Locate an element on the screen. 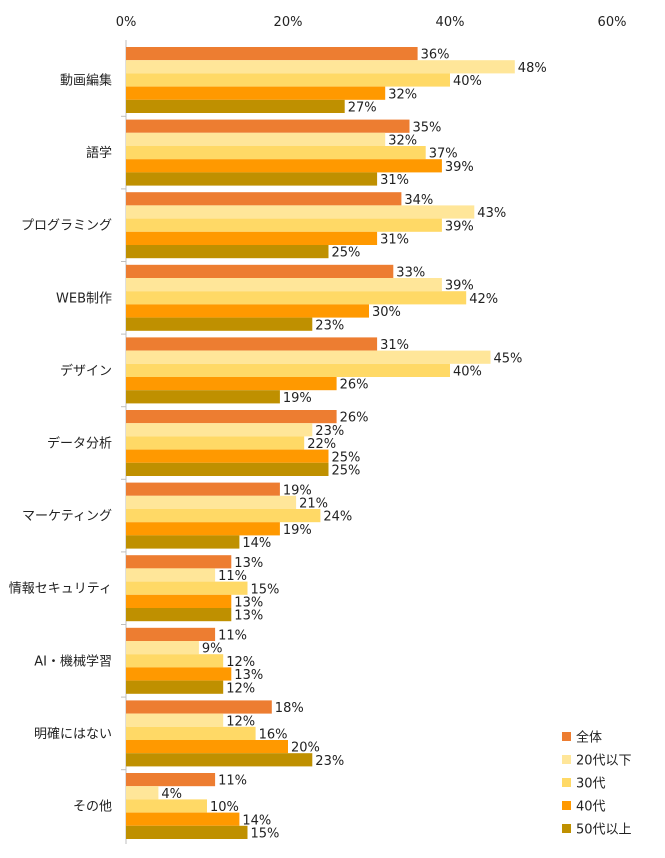 This screenshot has height=858, width=665. legend-label: 20代以下 is located at coordinates (604, 761).